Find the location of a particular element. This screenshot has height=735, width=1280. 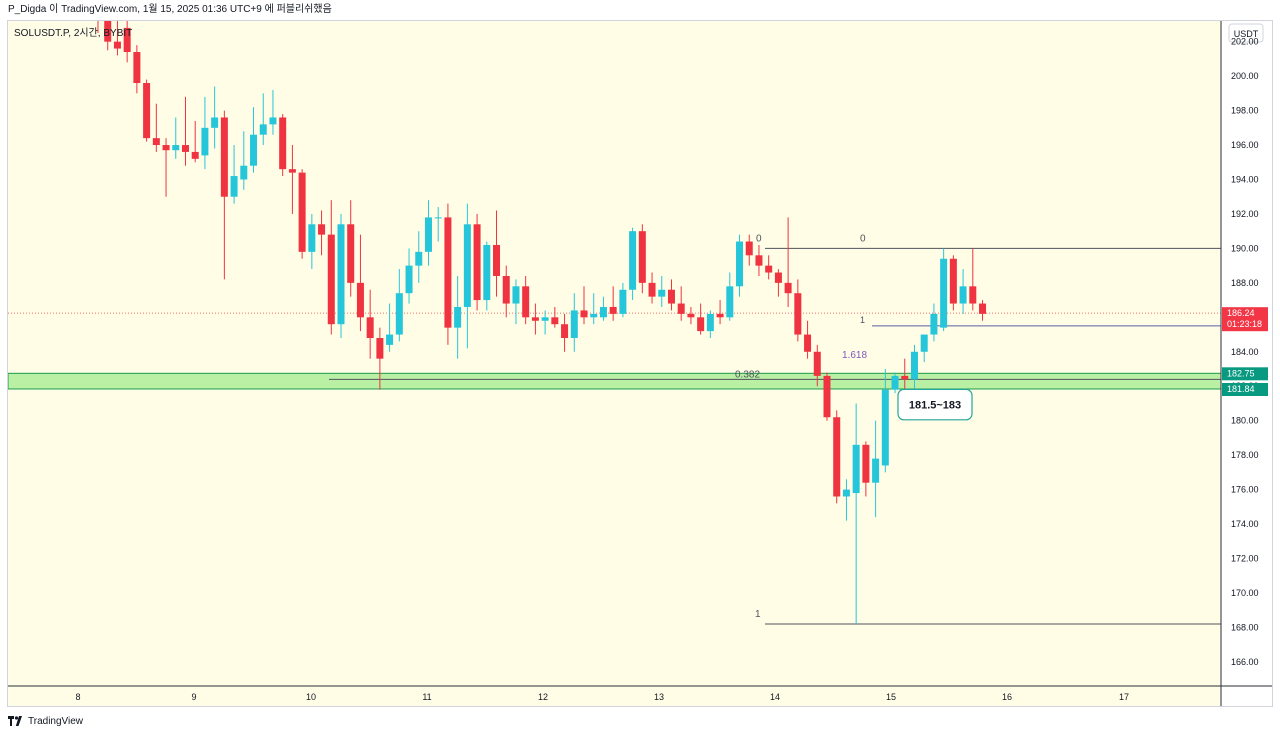

x-tick-label: 17 is located at coordinates (1124, 697).